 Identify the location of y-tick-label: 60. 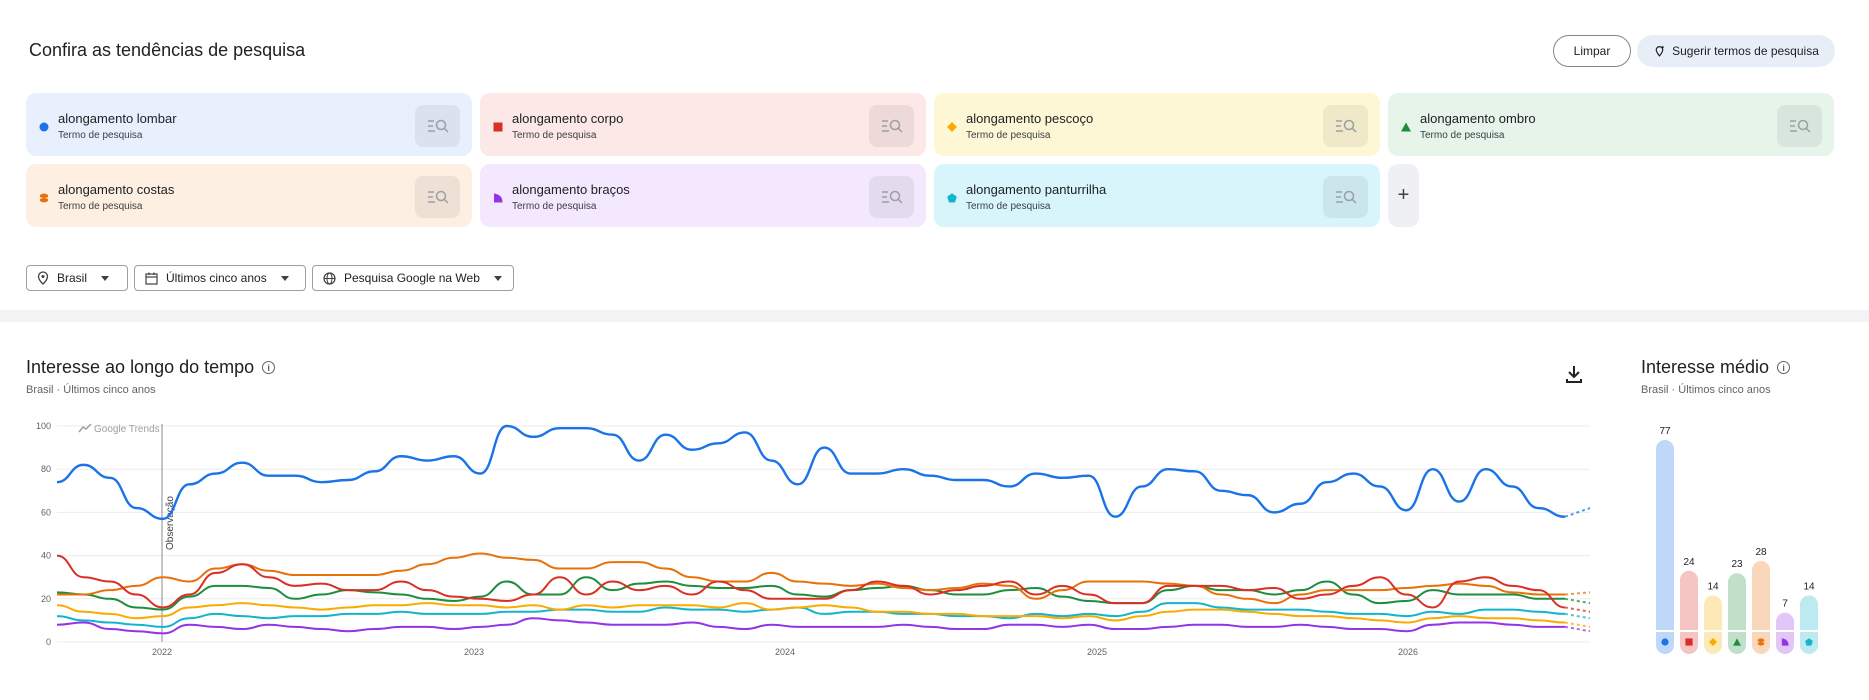
(46, 512).